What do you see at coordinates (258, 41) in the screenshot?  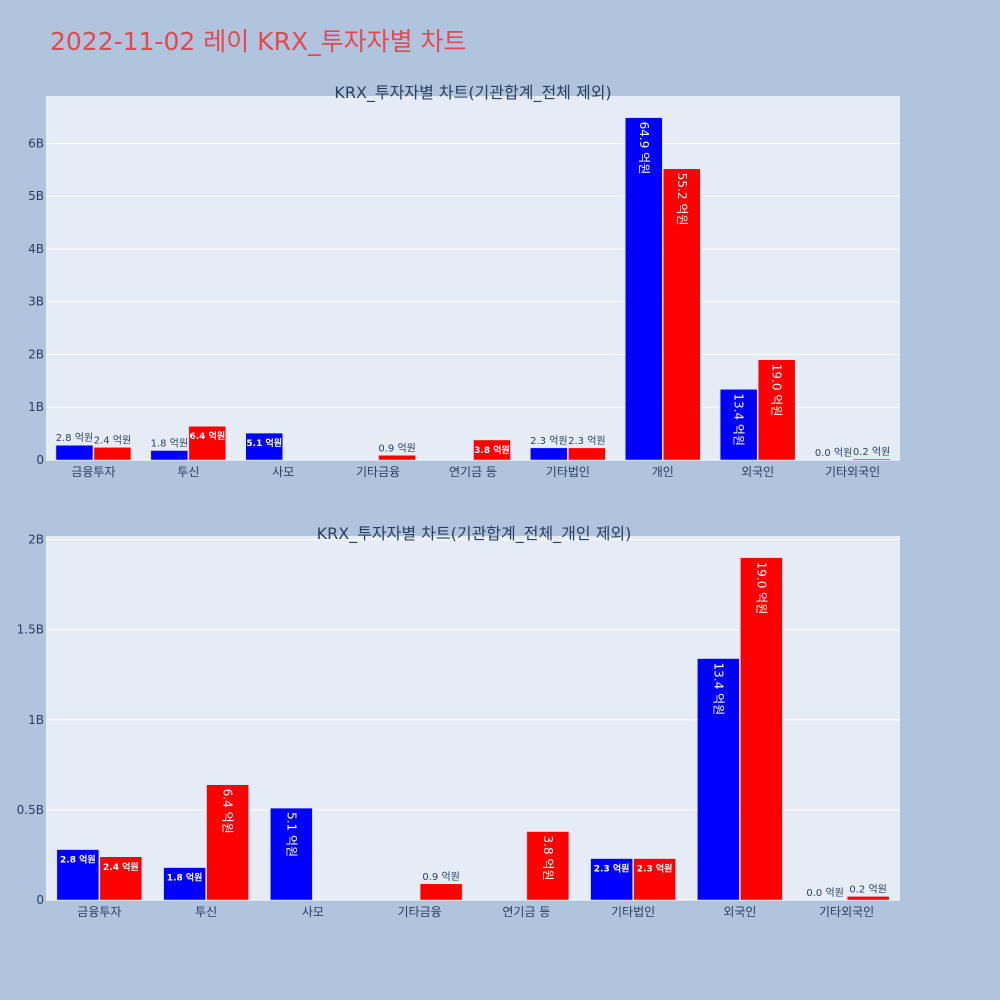 I see `page-title: 2022-11-02 레이 KRX_투자자별 차트` at bounding box center [258, 41].